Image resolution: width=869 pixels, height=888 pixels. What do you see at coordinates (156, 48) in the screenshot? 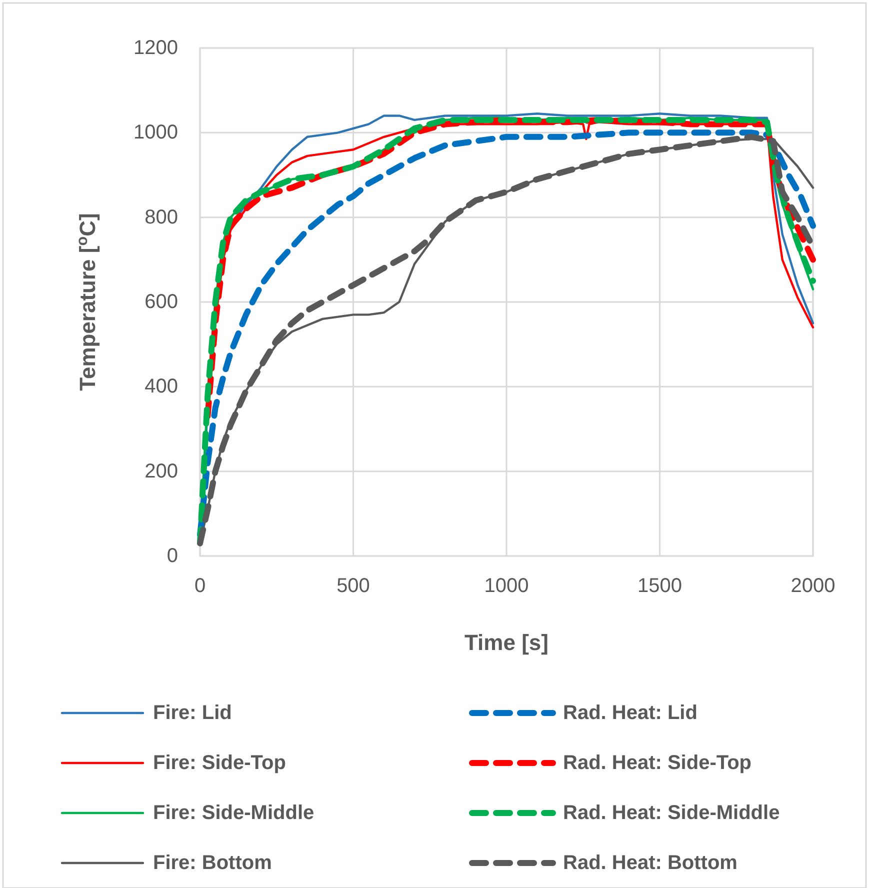
I see `y-tick-label: 1200` at bounding box center [156, 48].